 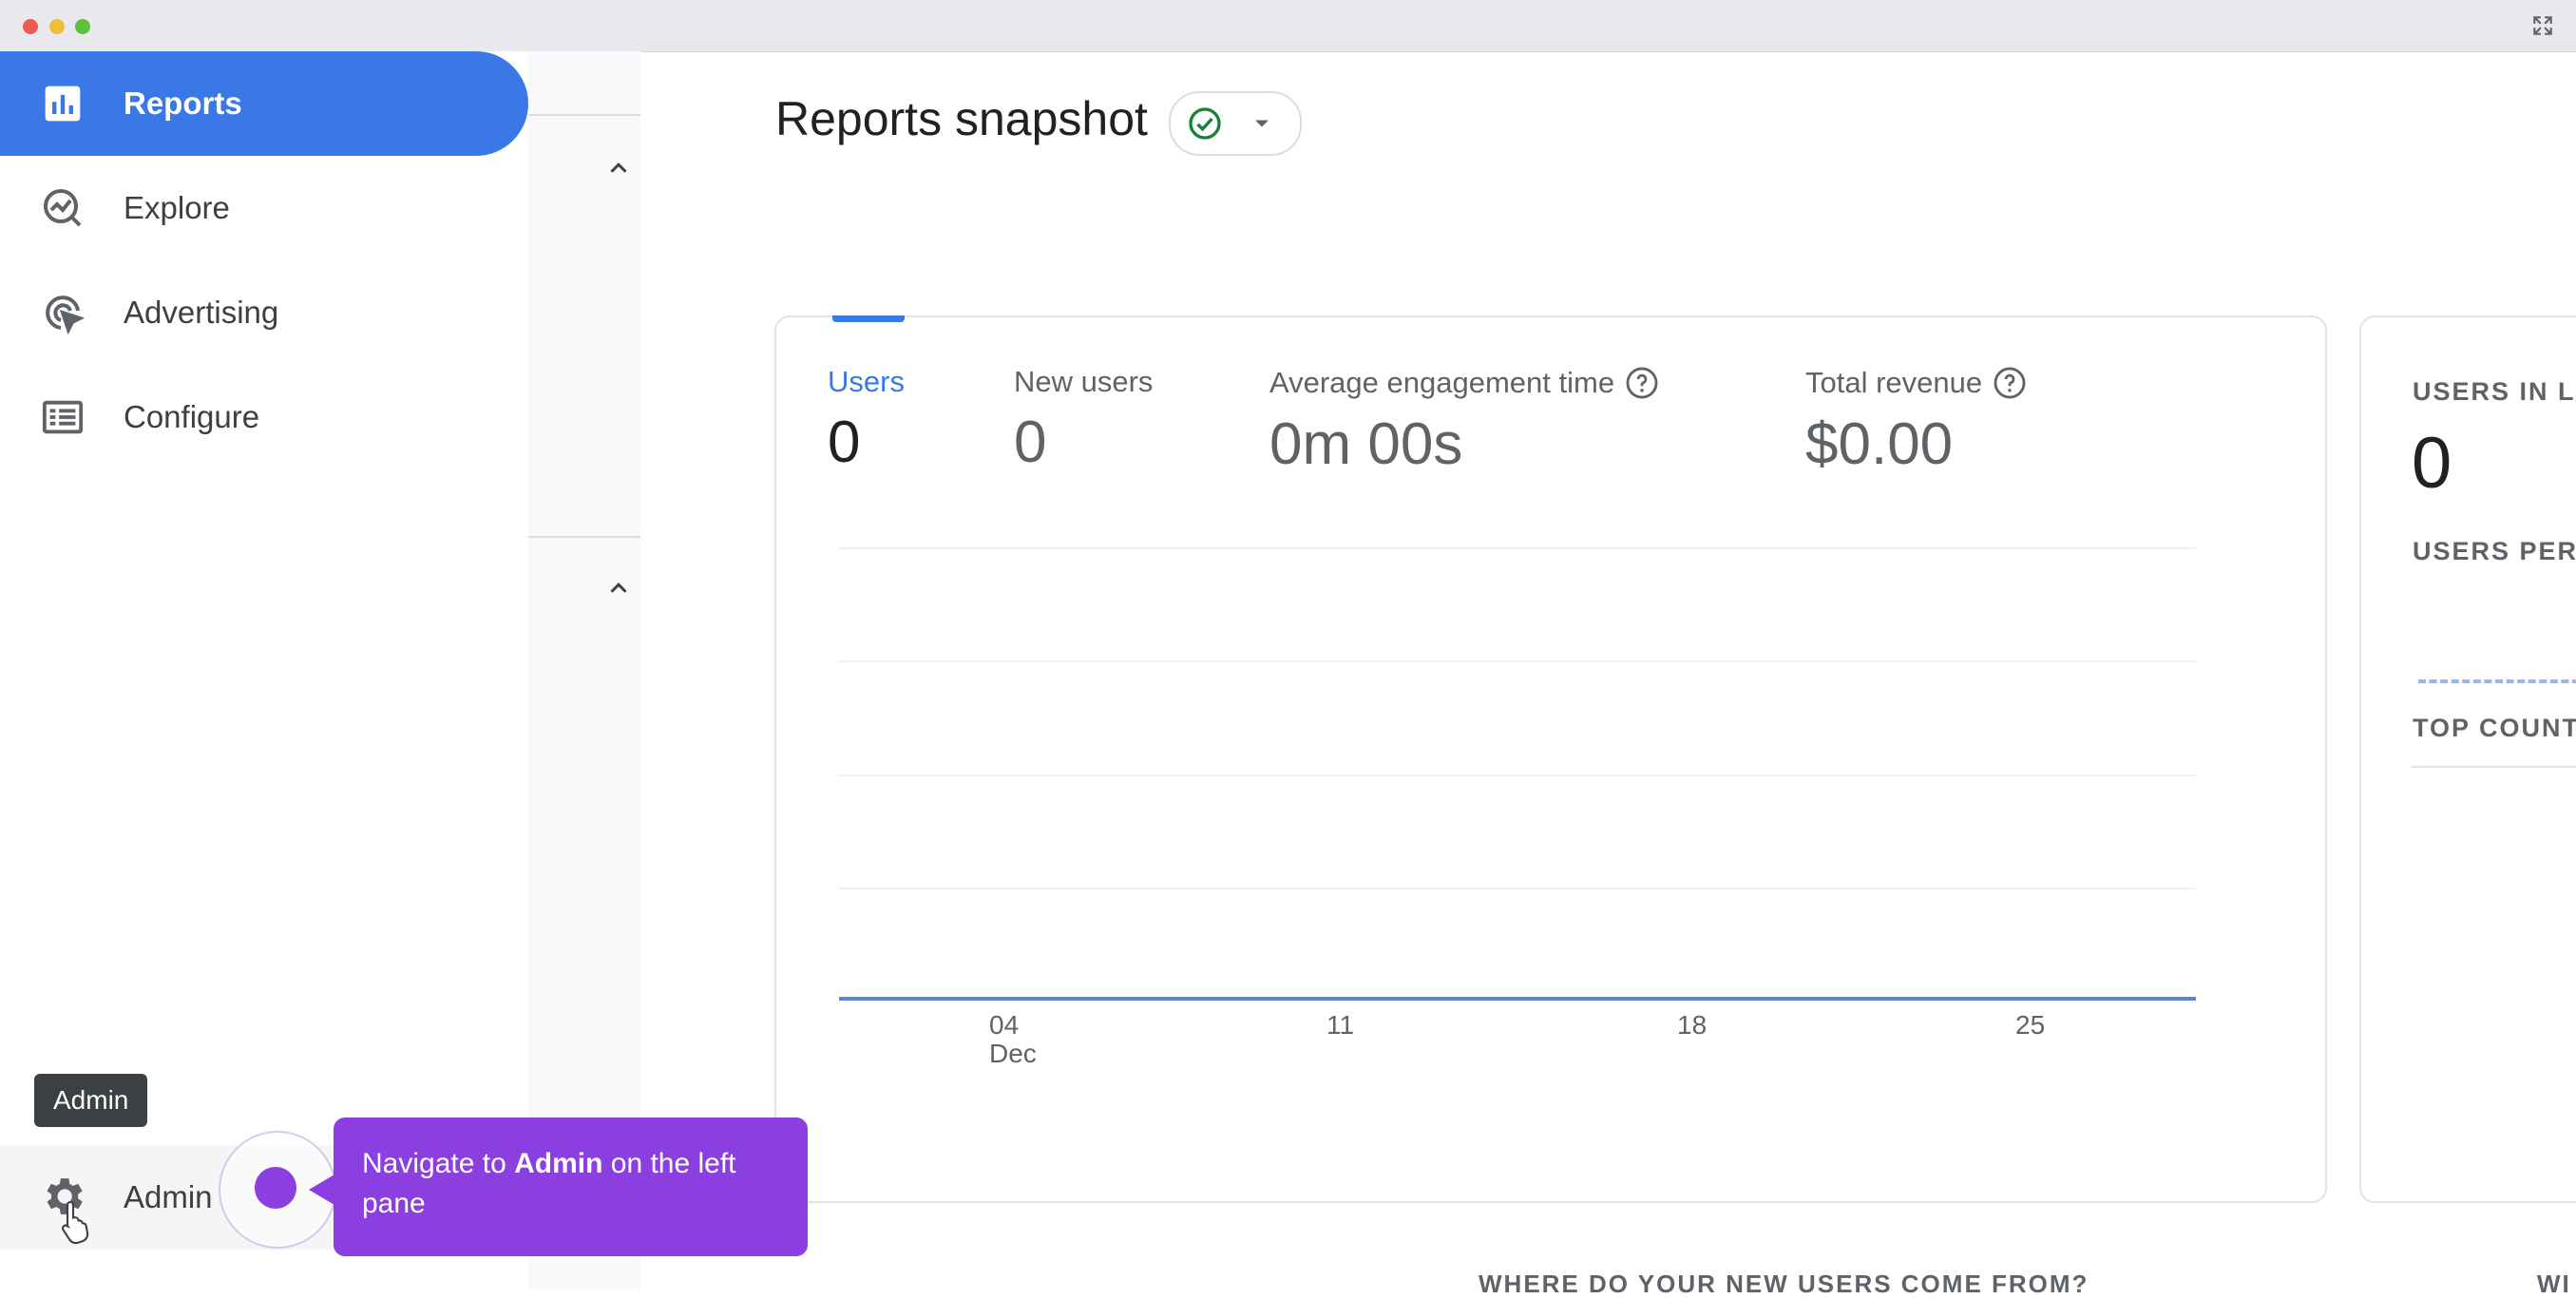 I want to click on x-tick-label: 11, so click(x=1340, y=1025).